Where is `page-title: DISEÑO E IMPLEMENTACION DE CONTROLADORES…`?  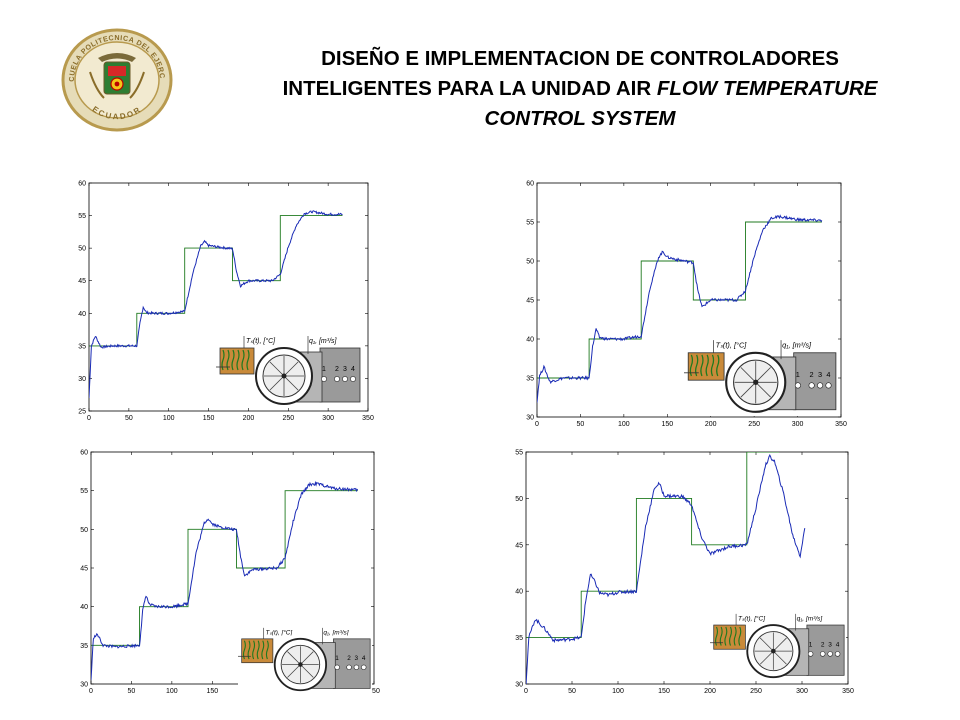
page-title: DISEÑO E IMPLEMENTACION DE CONTROLADORES… is located at coordinates (580, 89).